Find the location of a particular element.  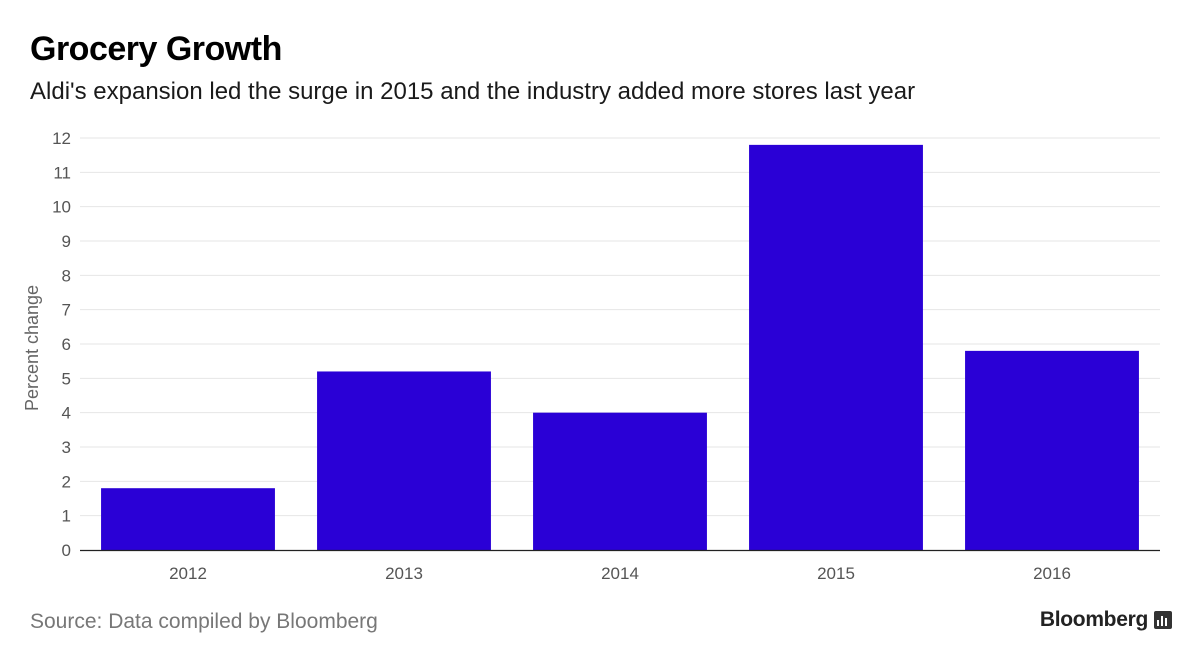

y-tick-label: 2 is located at coordinates (66, 481).